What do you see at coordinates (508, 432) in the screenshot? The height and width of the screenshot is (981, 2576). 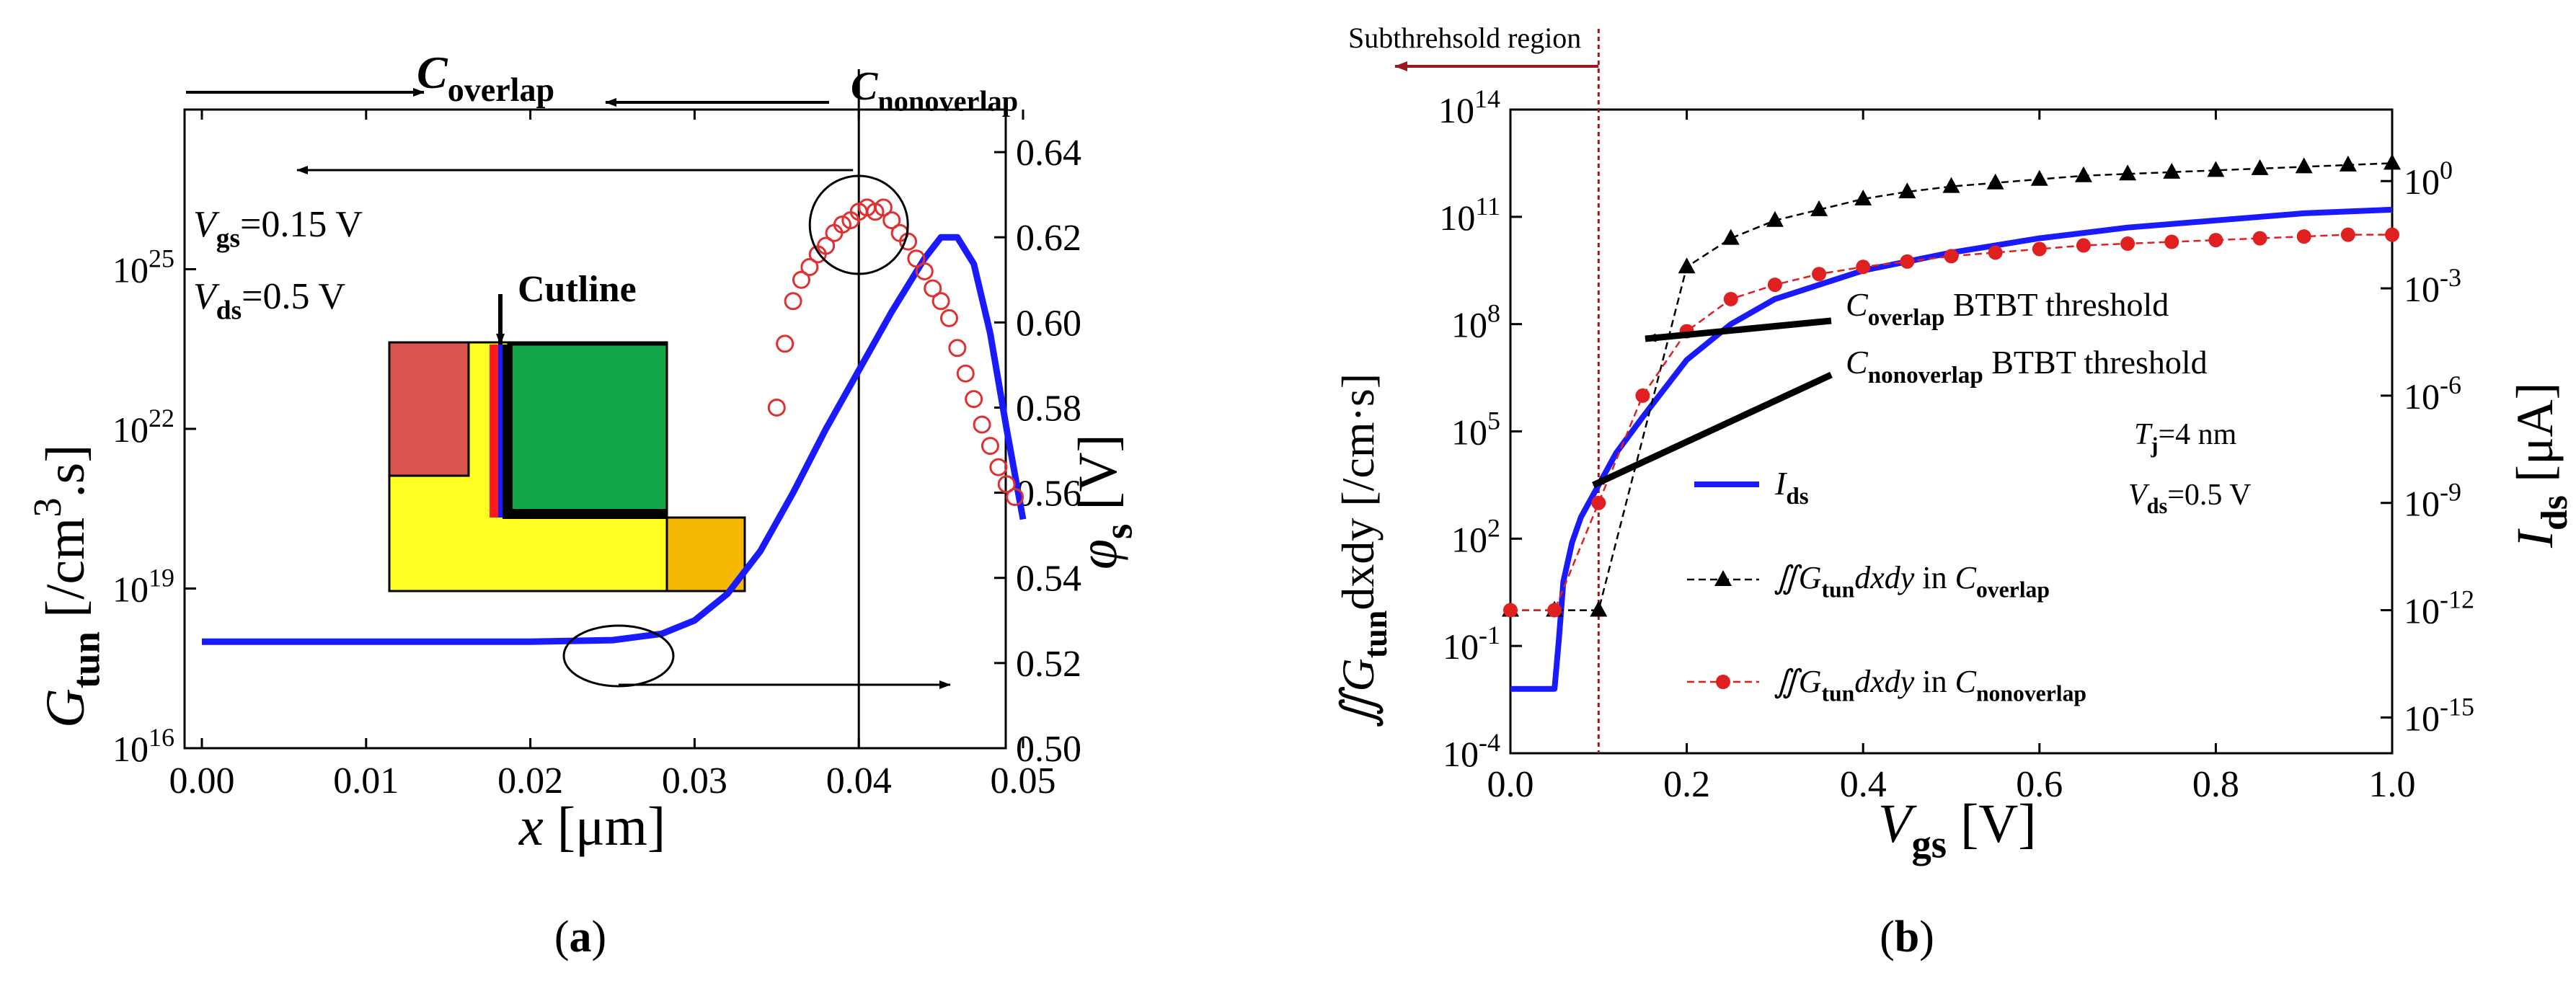 I see `inset-black-oxide` at bounding box center [508, 432].